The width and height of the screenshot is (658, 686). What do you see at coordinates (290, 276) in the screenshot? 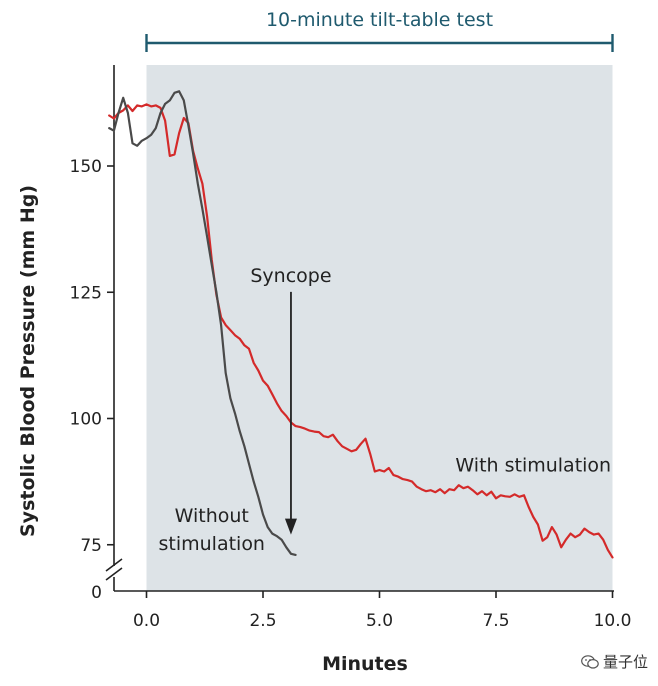
I see `syncope-label: Syncope` at bounding box center [290, 276].